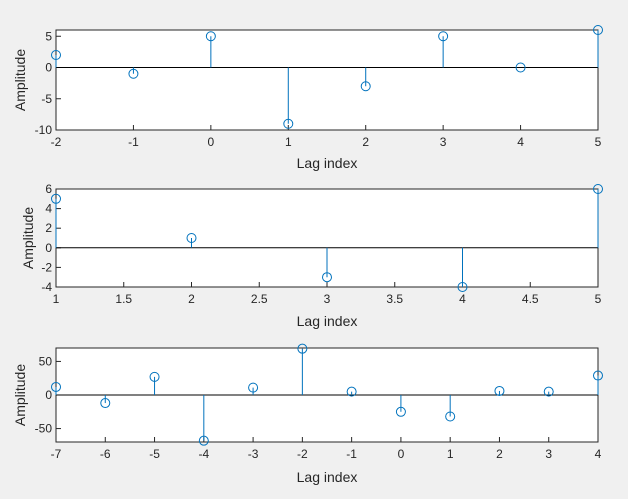  What do you see at coordinates (48, 228) in the screenshot?
I see `y-tick-label: 2` at bounding box center [48, 228].